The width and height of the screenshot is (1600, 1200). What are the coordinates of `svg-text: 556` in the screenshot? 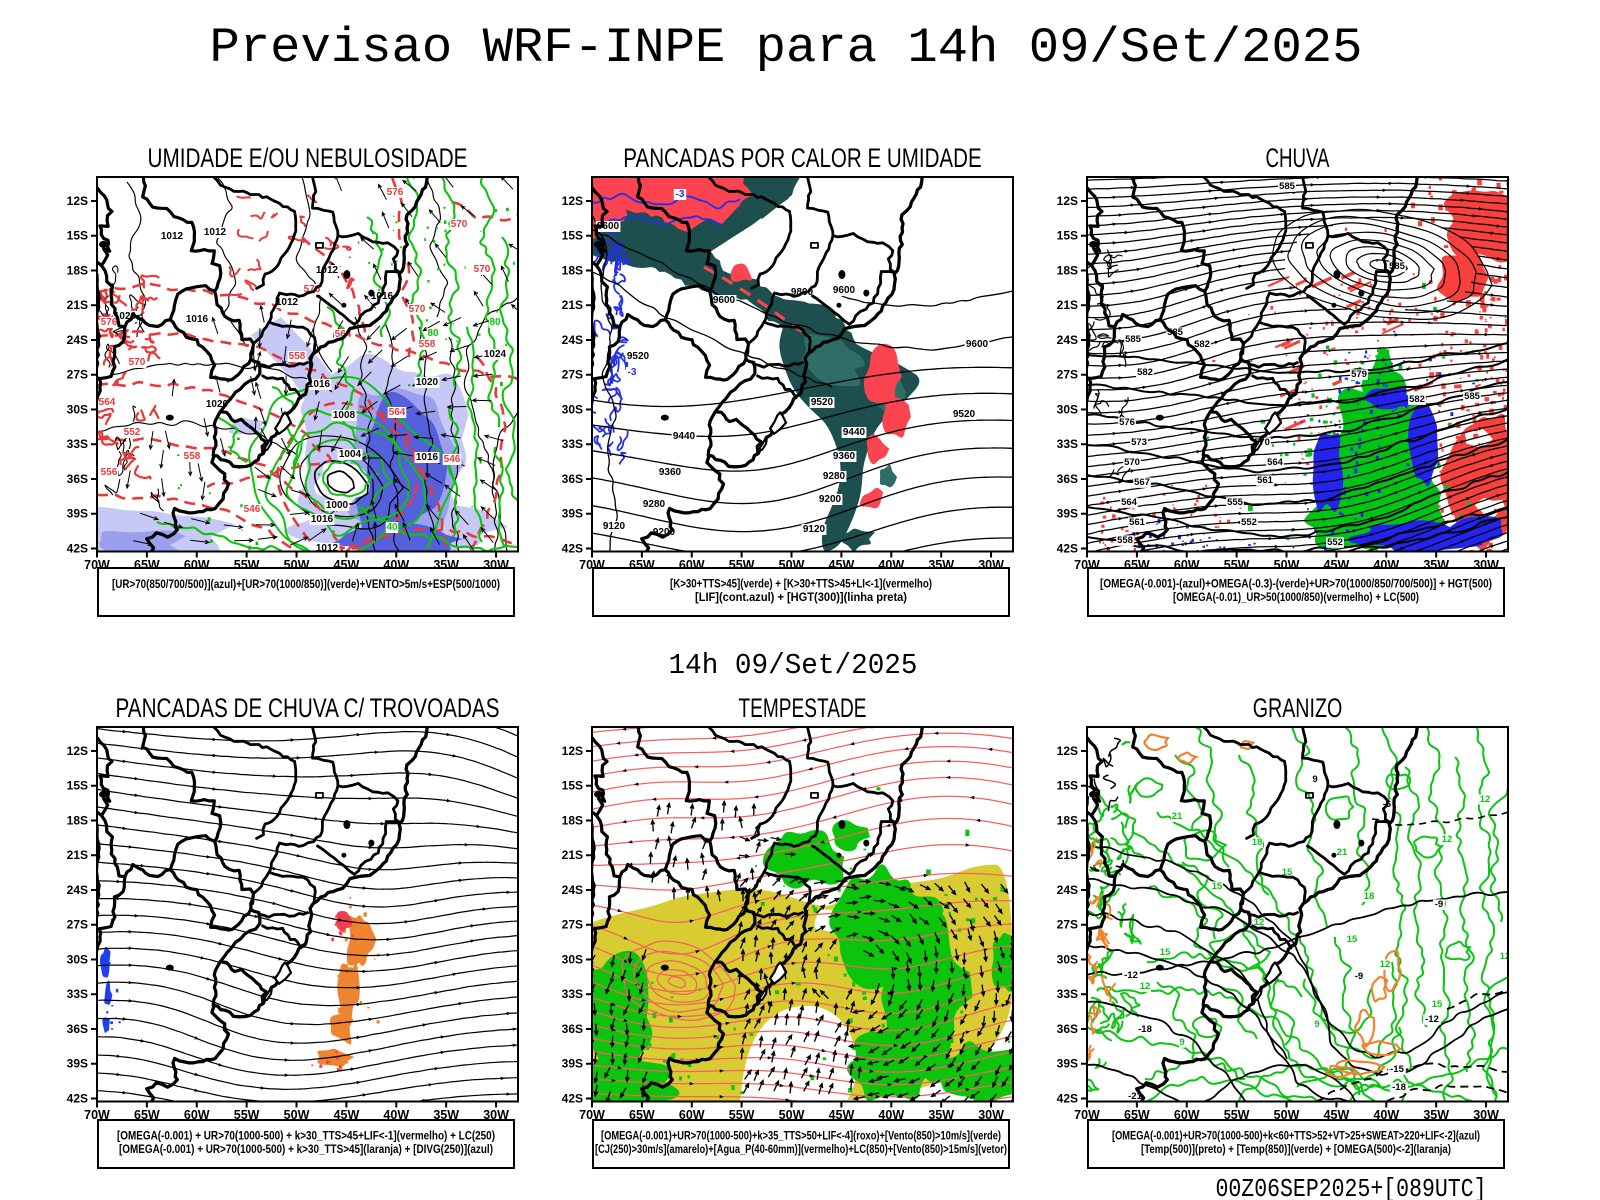 It's located at (109, 472).